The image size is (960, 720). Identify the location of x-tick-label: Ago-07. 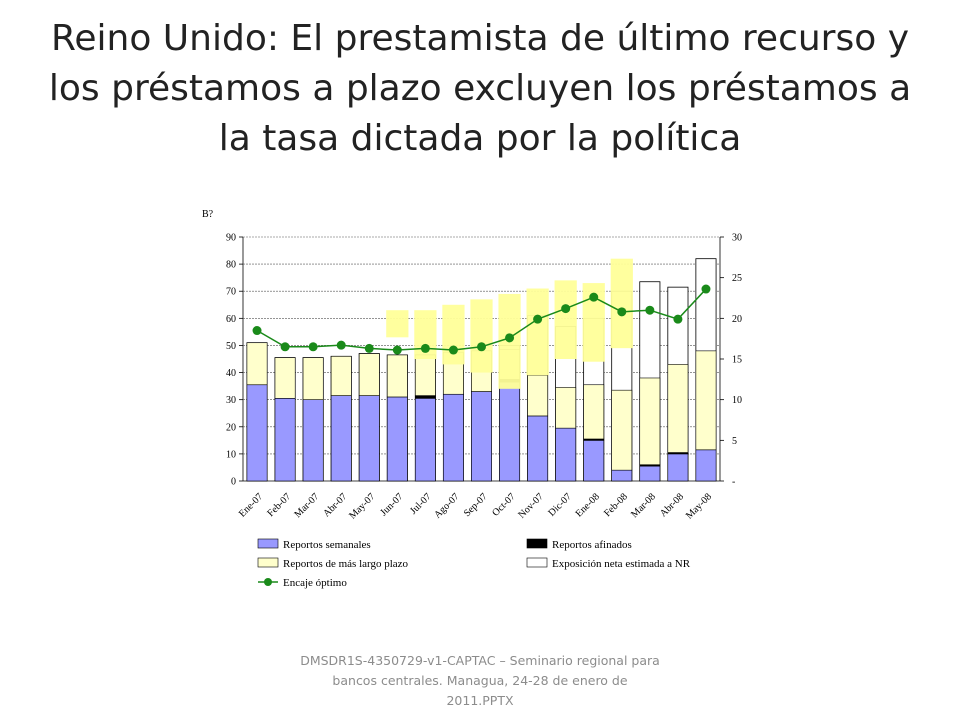
(446, 505).